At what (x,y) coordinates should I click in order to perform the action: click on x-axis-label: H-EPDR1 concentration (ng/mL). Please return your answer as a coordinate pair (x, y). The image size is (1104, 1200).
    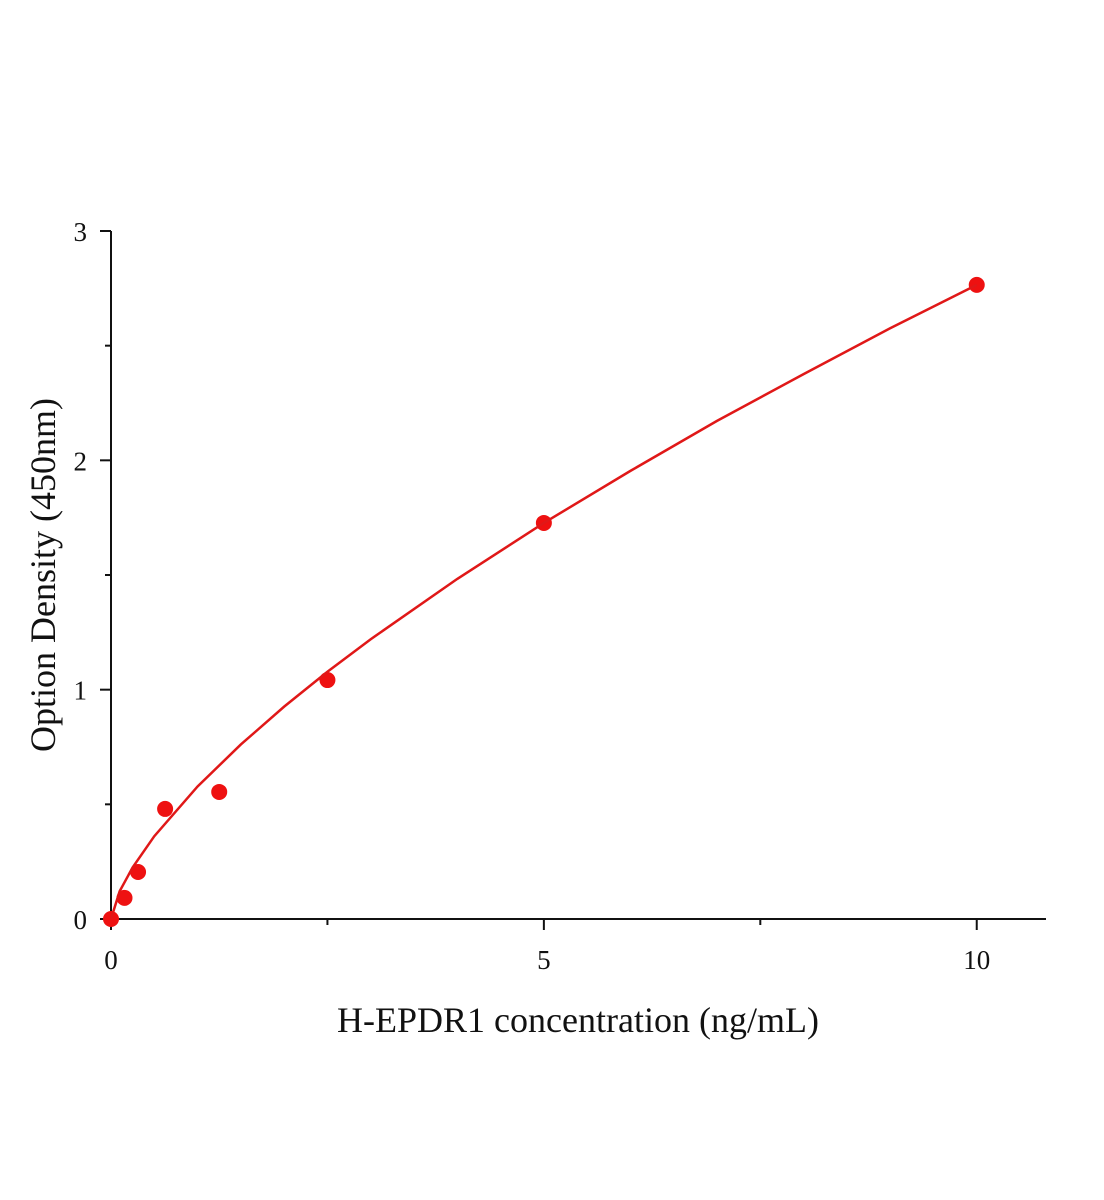
    Looking at the image, I should click on (578, 1020).